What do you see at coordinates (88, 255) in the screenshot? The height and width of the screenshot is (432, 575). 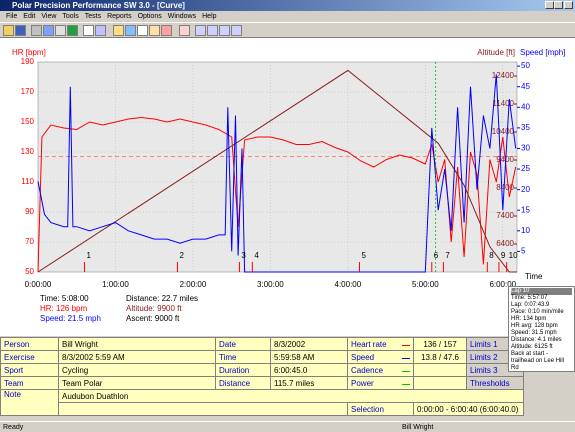 I see `lap-label: 1` at bounding box center [88, 255].